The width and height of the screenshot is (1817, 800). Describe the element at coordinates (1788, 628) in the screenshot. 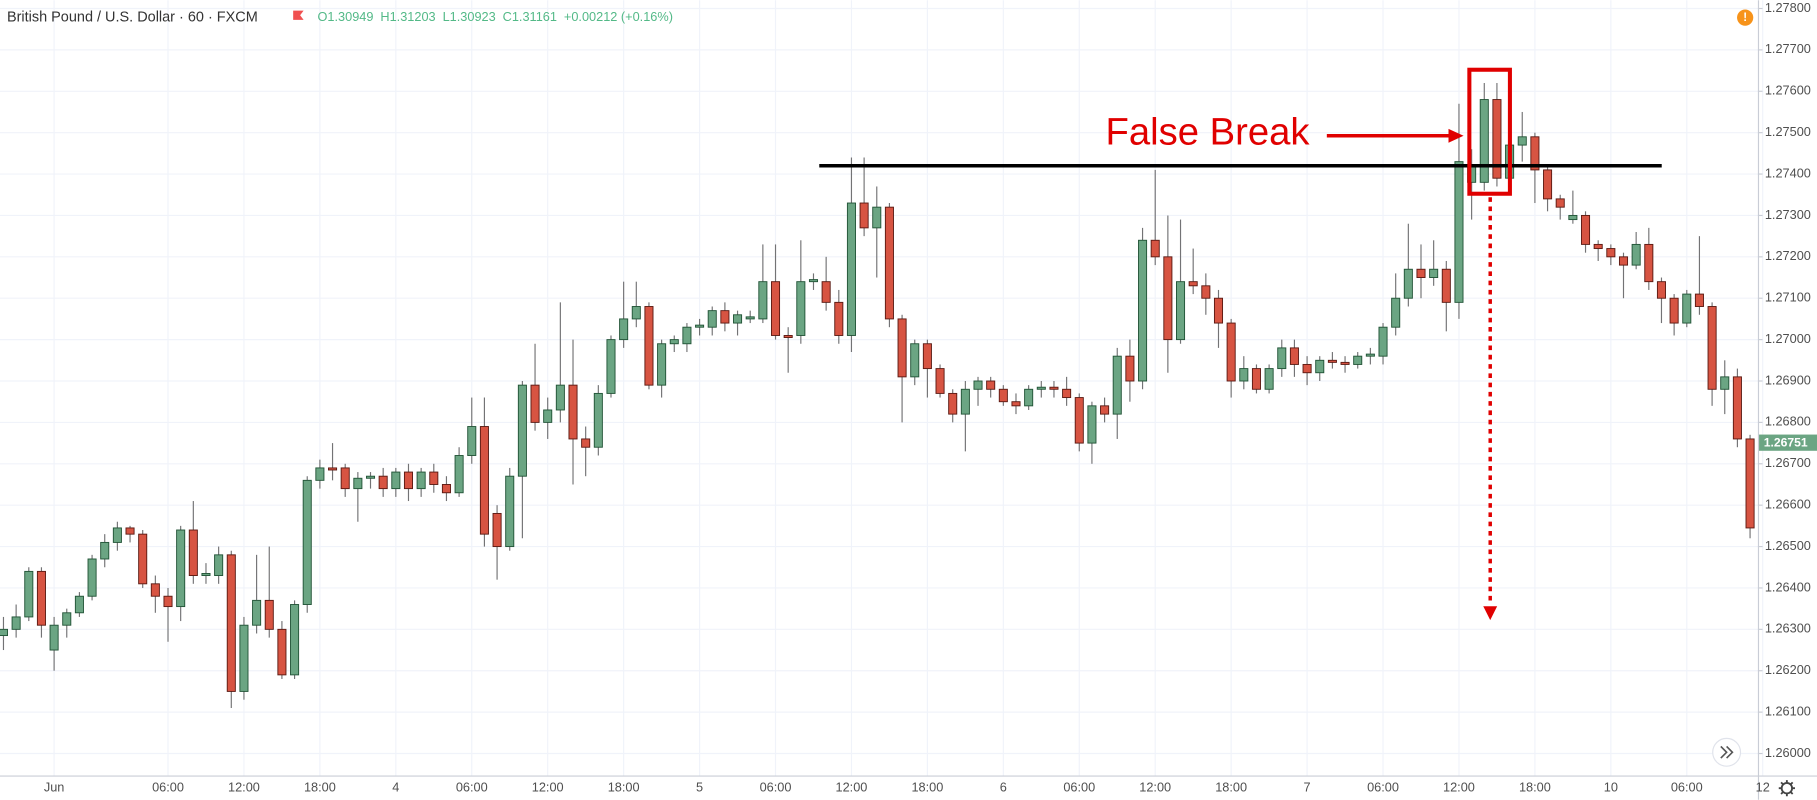

I see `y-tick-label: 1.26300` at that location.